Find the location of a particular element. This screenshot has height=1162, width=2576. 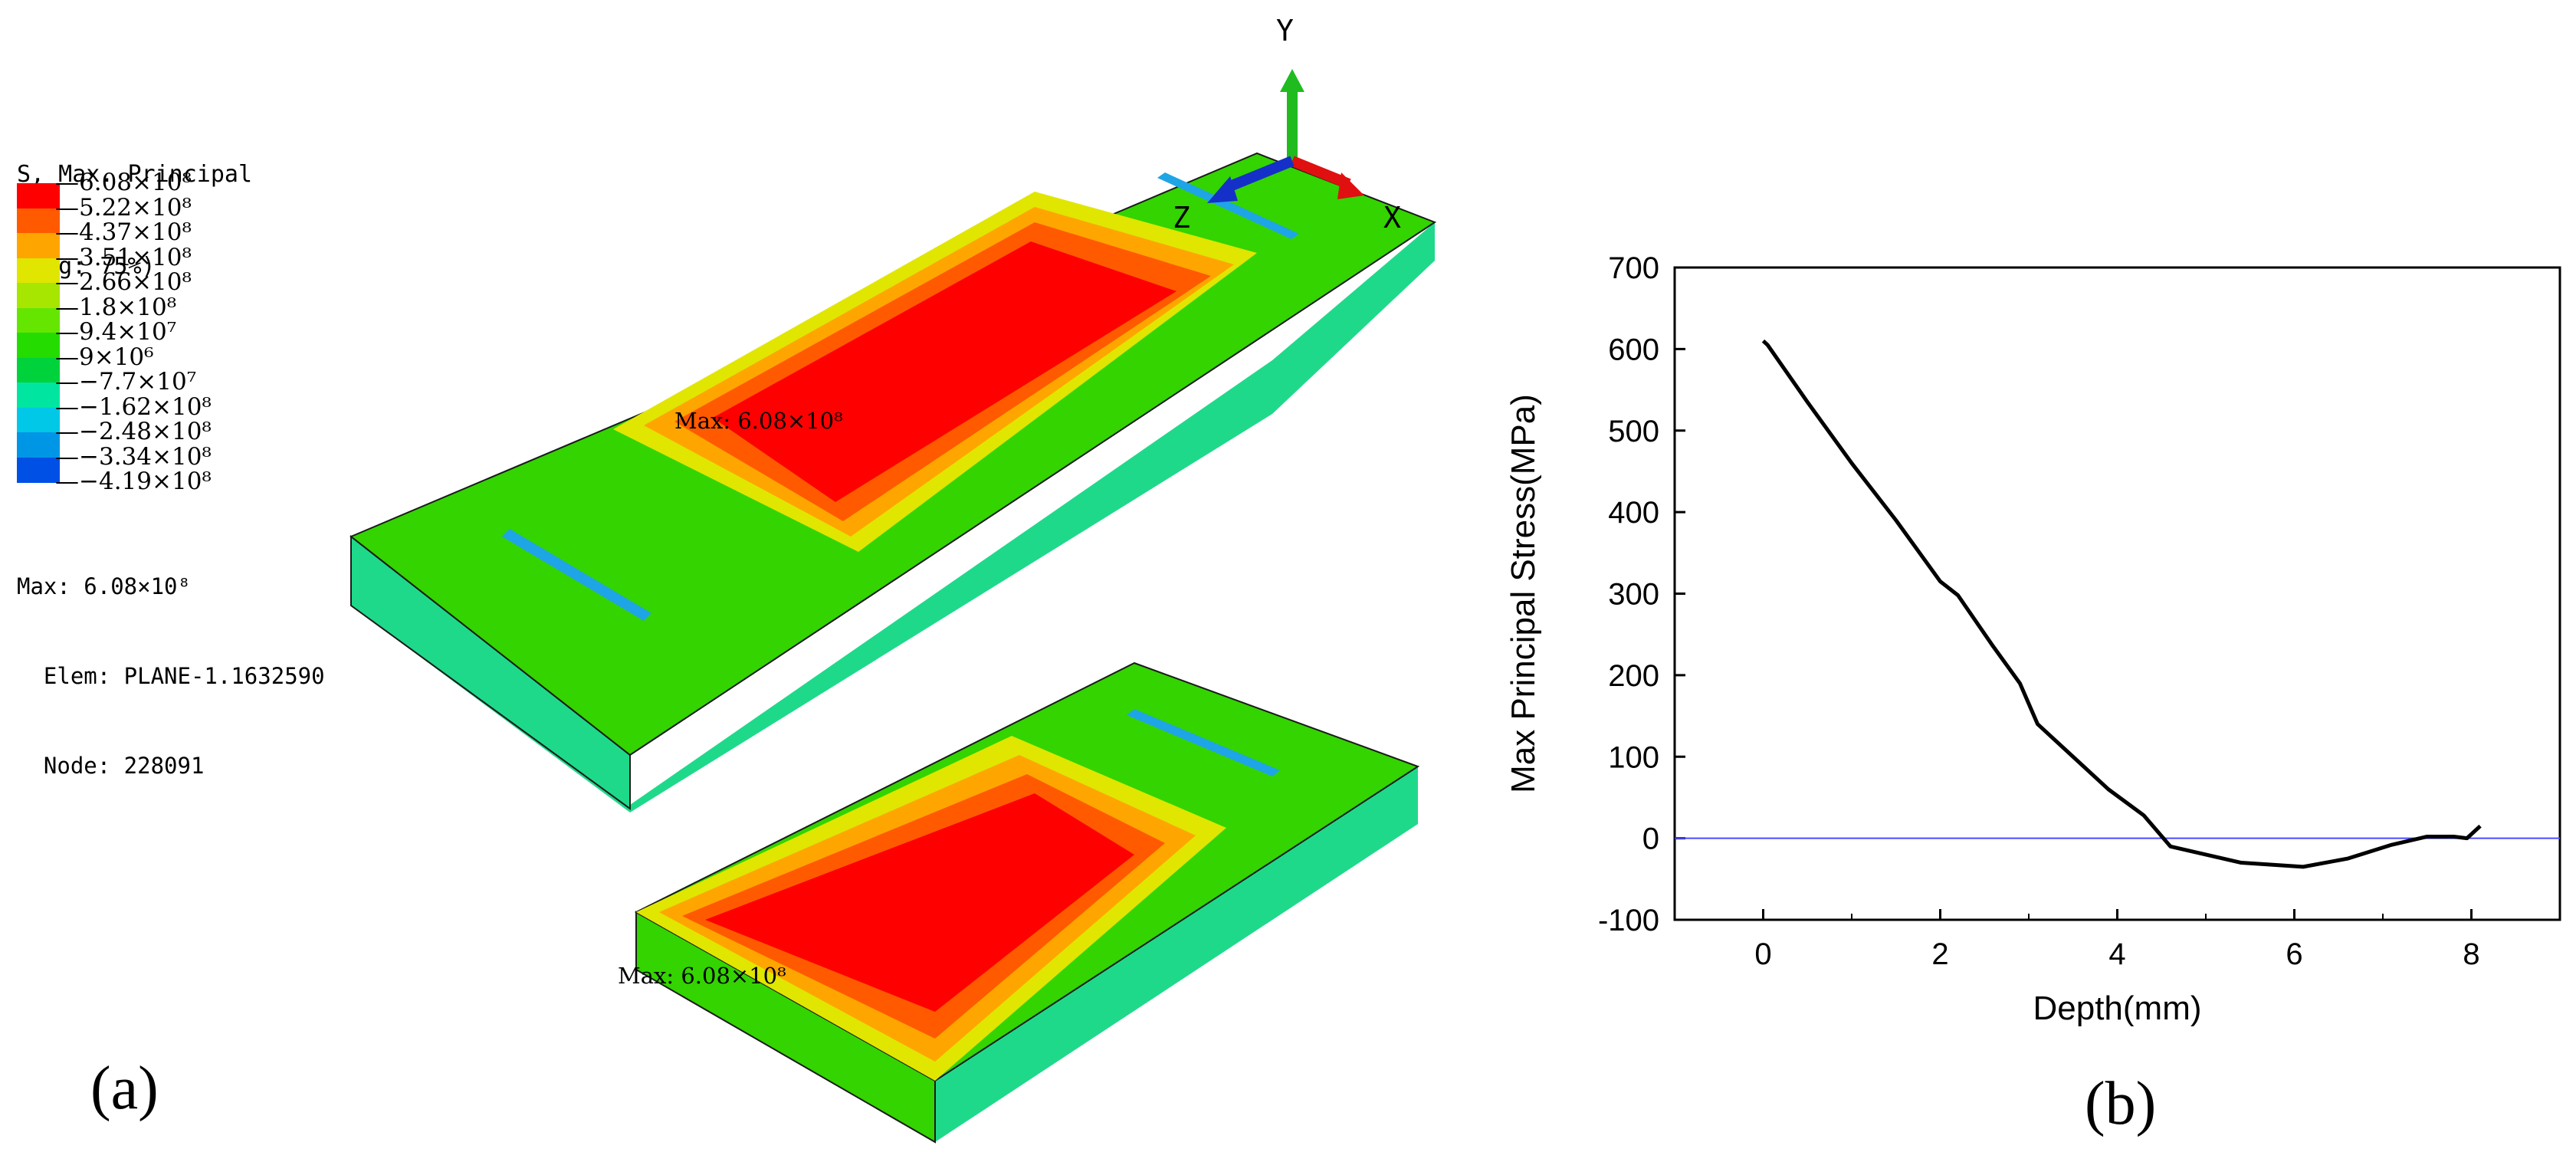

node-line: Node: 228091 is located at coordinates (111, 766).